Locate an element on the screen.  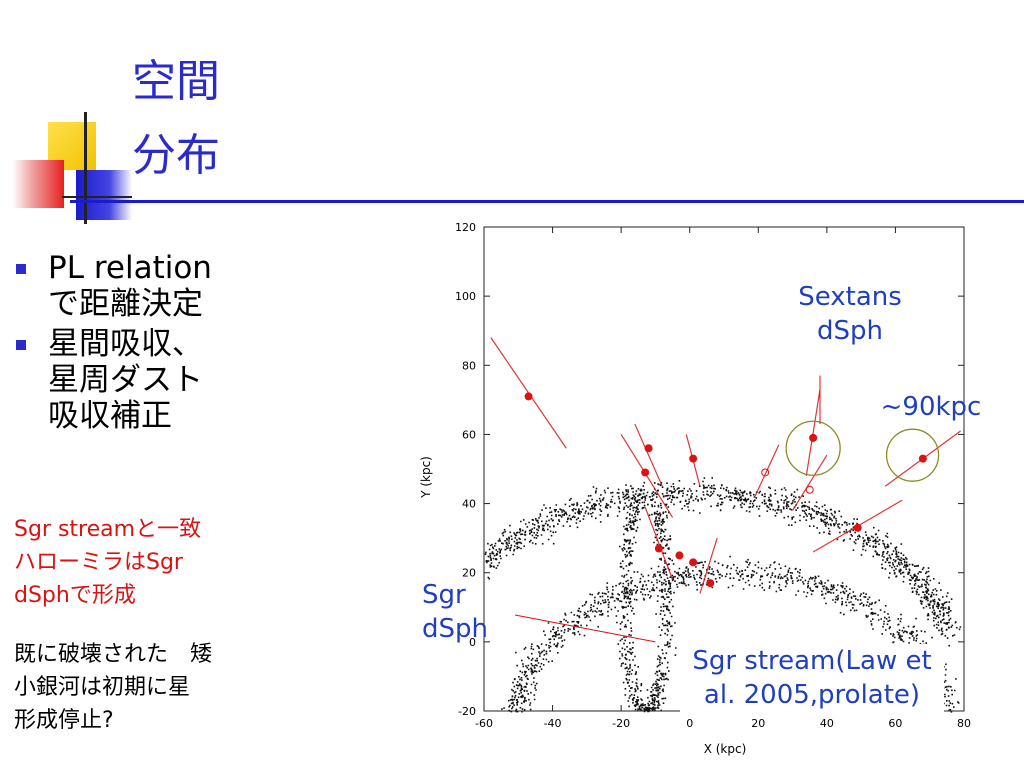
sgr-stream-particles is located at coordinates (723, 595).